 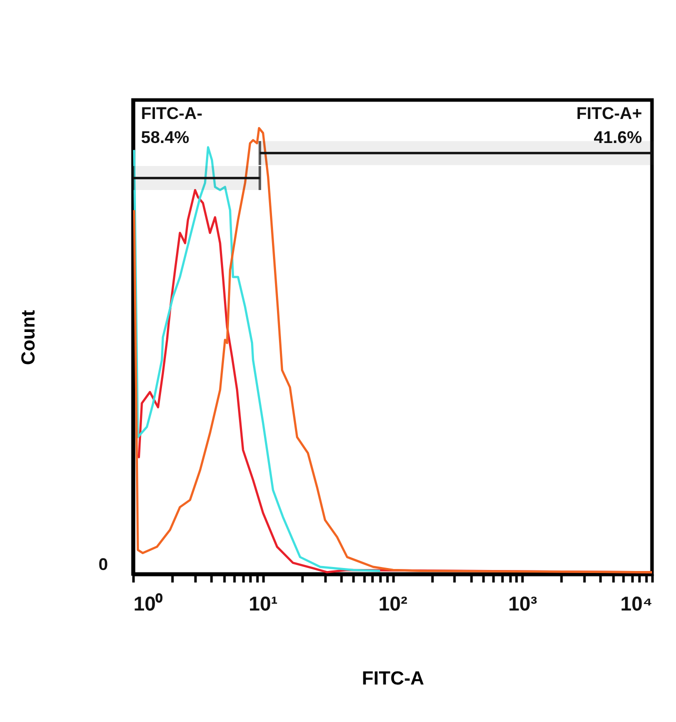 What do you see at coordinates (148, 604) in the screenshot?
I see `x-tick-label: 10⁰` at bounding box center [148, 604].